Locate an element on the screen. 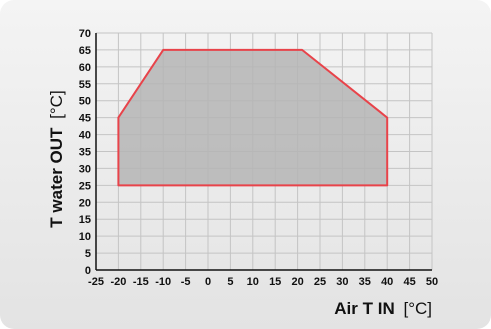 The height and width of the screenshot is (329, 491). x-axis-label: Air T IN [°C] is located at coordinates (383, 308).